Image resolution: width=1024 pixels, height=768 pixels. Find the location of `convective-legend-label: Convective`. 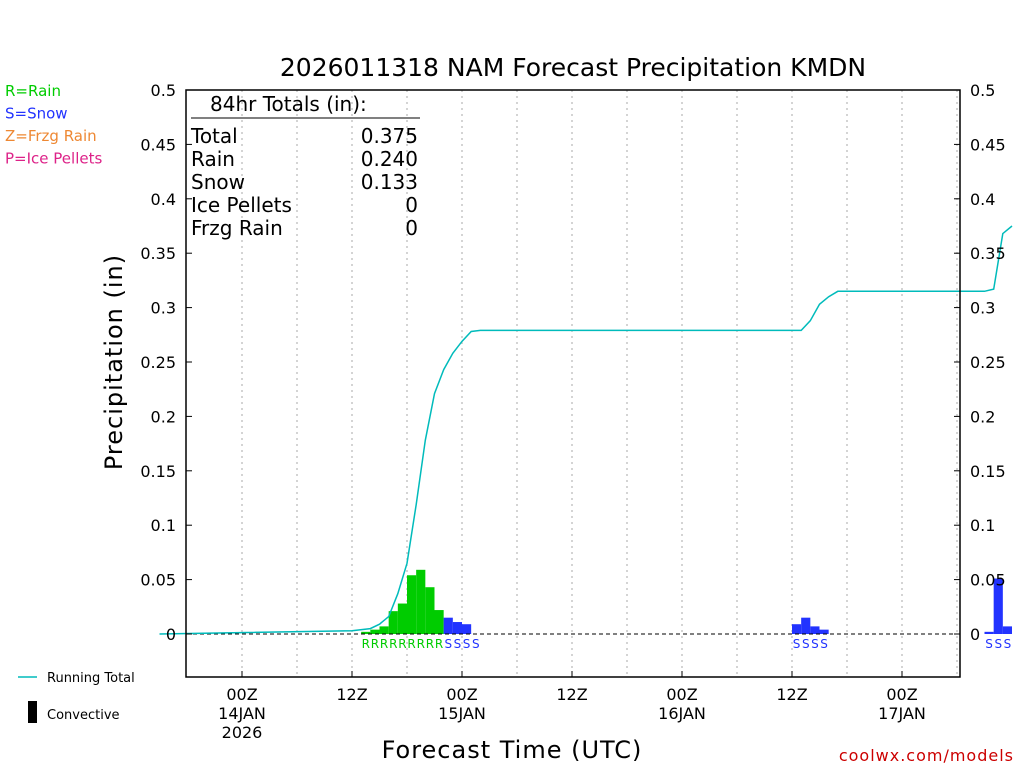

convective-legend-label: Convective is located at coordinates (83, 715).